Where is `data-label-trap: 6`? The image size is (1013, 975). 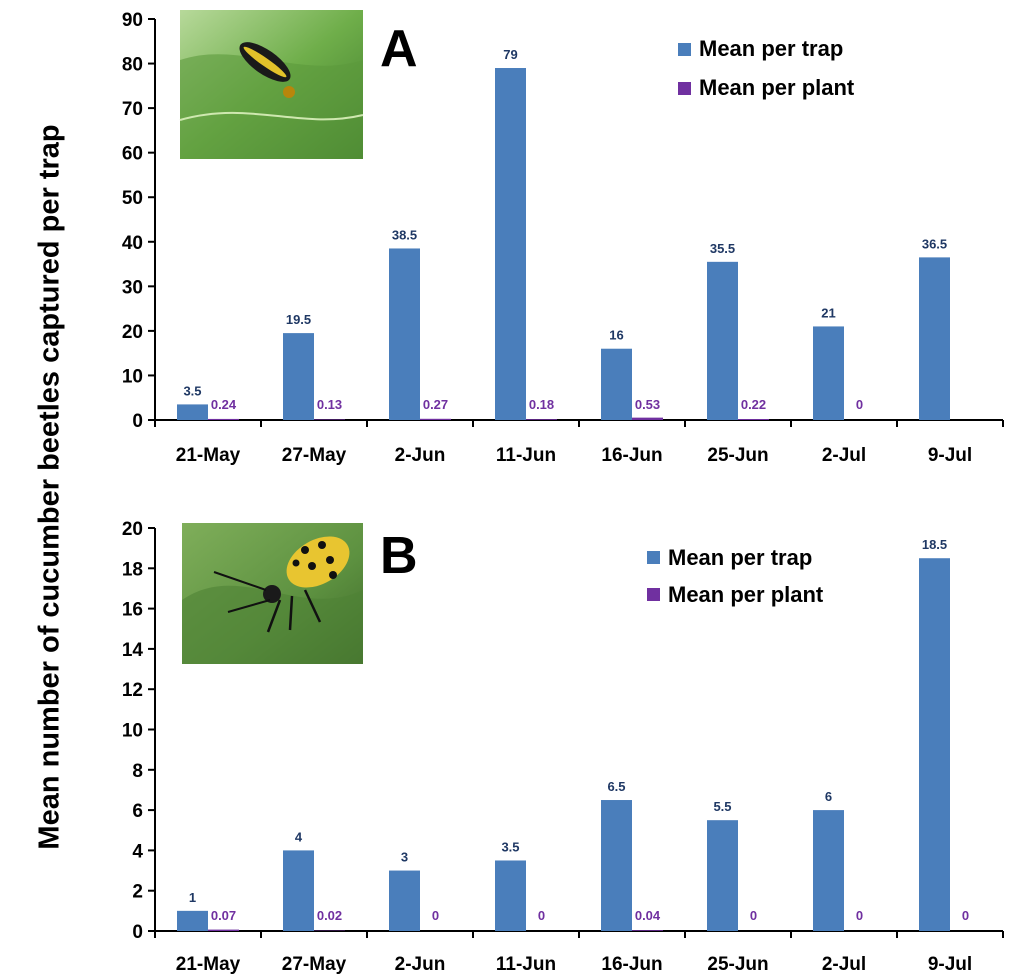
data-label-trap: 6 is located at coordinates (828, 796).